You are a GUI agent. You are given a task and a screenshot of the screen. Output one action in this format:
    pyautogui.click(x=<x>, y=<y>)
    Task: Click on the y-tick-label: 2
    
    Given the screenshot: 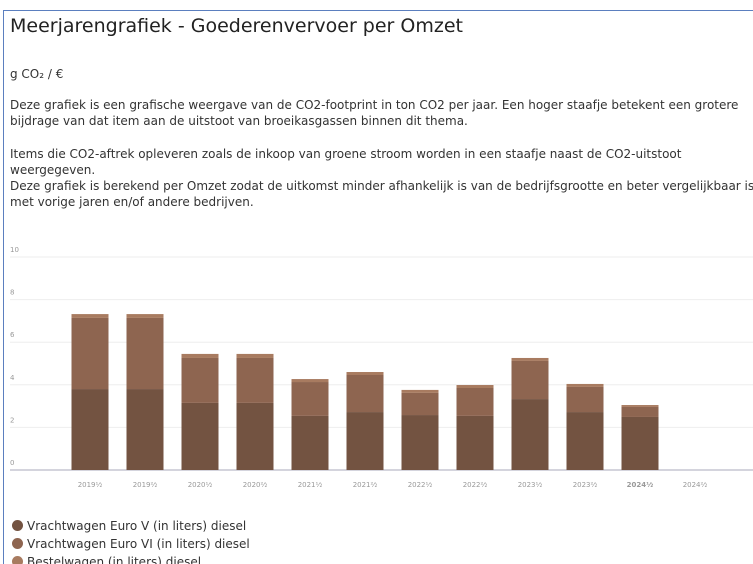 What is the action you would take?
    pyautogui.click(x=12, y=420)
    